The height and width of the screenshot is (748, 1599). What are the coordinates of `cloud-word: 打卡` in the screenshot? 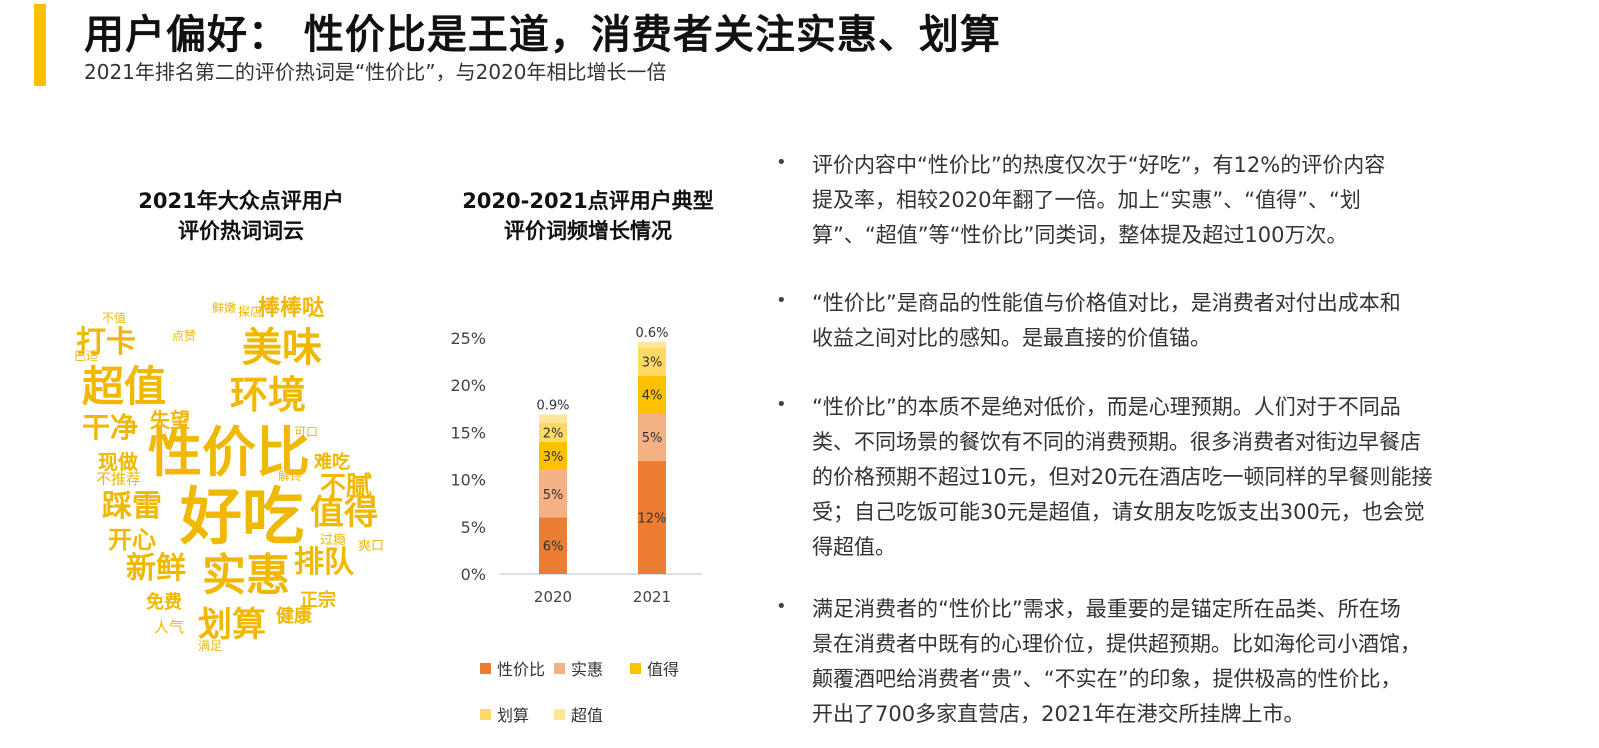 It's located at (106, 342).